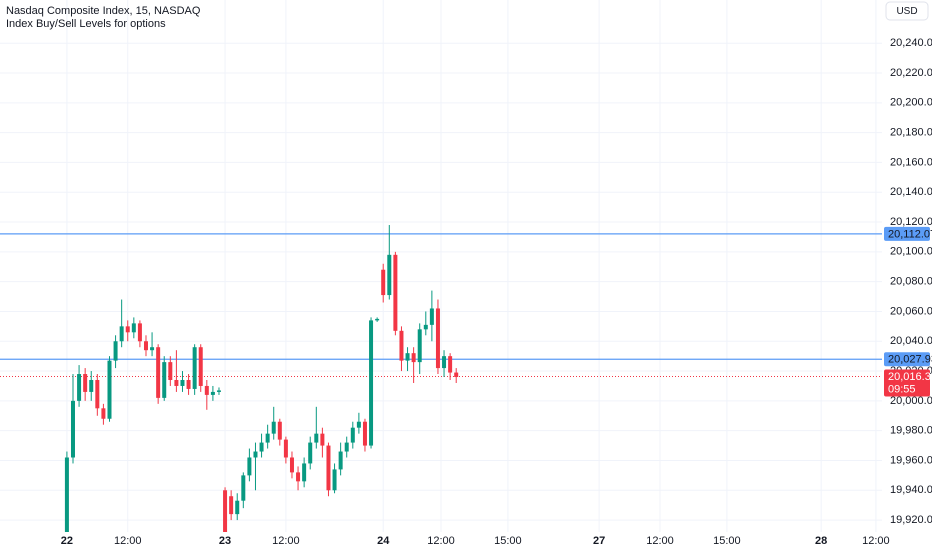  I want to click on y-tick-label: 20,060.00, so click(911, 311).